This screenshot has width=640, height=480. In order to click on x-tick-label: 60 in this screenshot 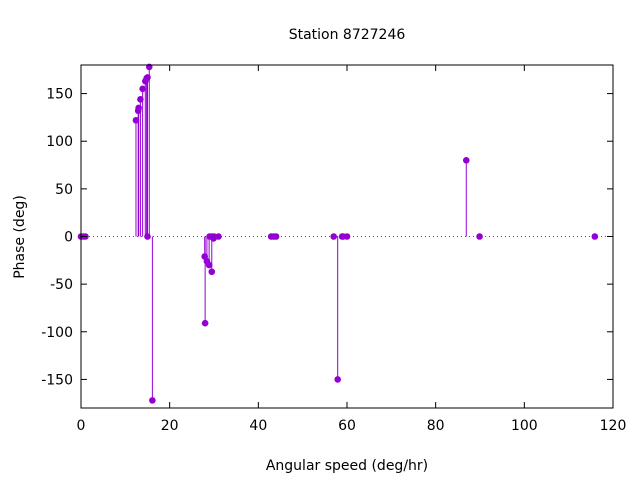, I will do `click(347, 426)`.